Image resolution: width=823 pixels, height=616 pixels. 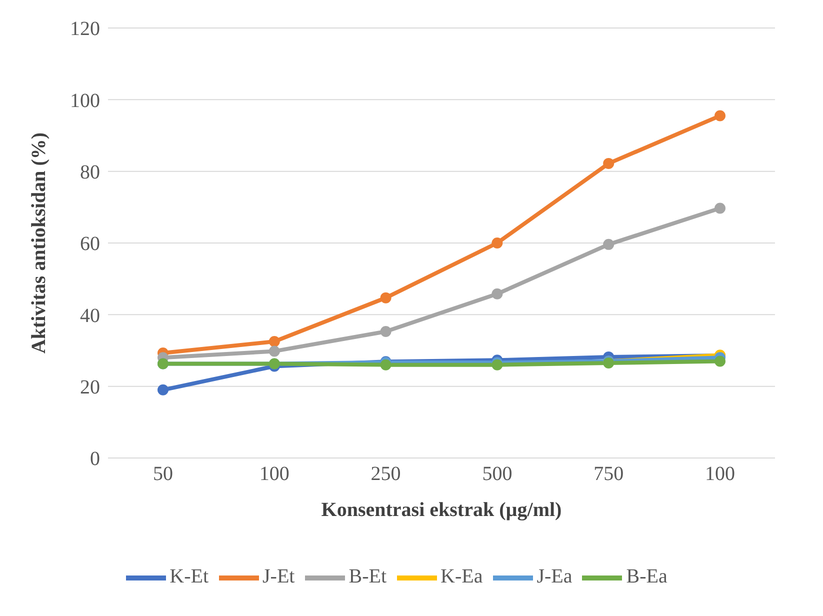 What do you see at coordinates (278, 577) in the screenshot?
I see `legend-label: J-Et` at bounding box center [278, 577].